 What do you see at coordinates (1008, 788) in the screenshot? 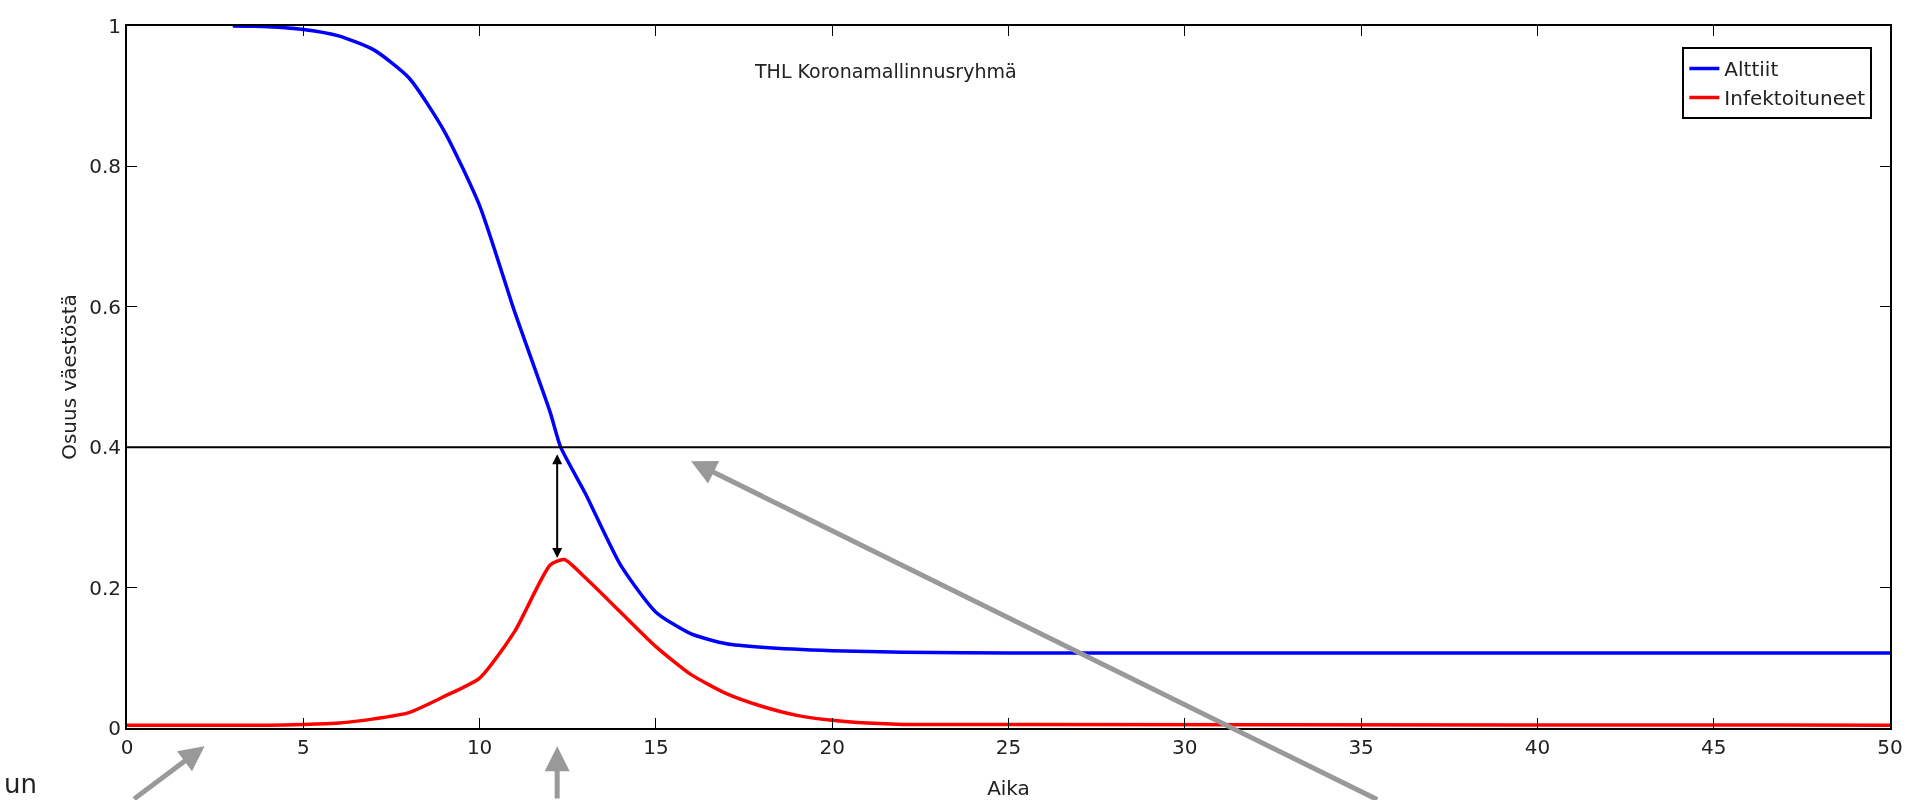
I see `x-axis-title: Aika` at bounding box center [1008, 788].